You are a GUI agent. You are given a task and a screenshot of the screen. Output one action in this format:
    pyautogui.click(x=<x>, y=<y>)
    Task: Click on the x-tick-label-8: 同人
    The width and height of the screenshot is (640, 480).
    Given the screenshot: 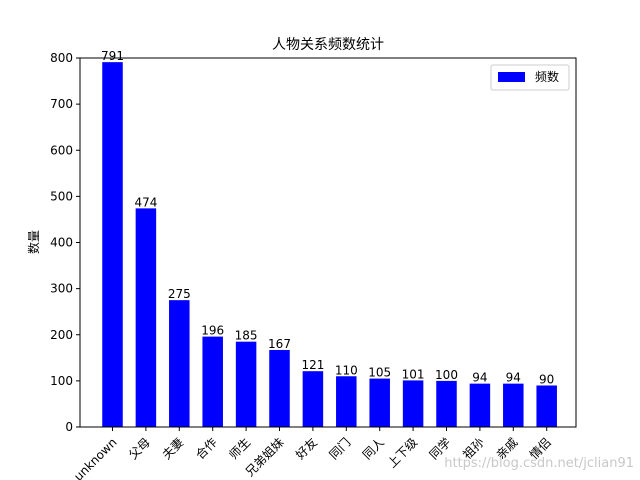 What is the action you would take?
    pyautogui.click(x=373, y=448)
    